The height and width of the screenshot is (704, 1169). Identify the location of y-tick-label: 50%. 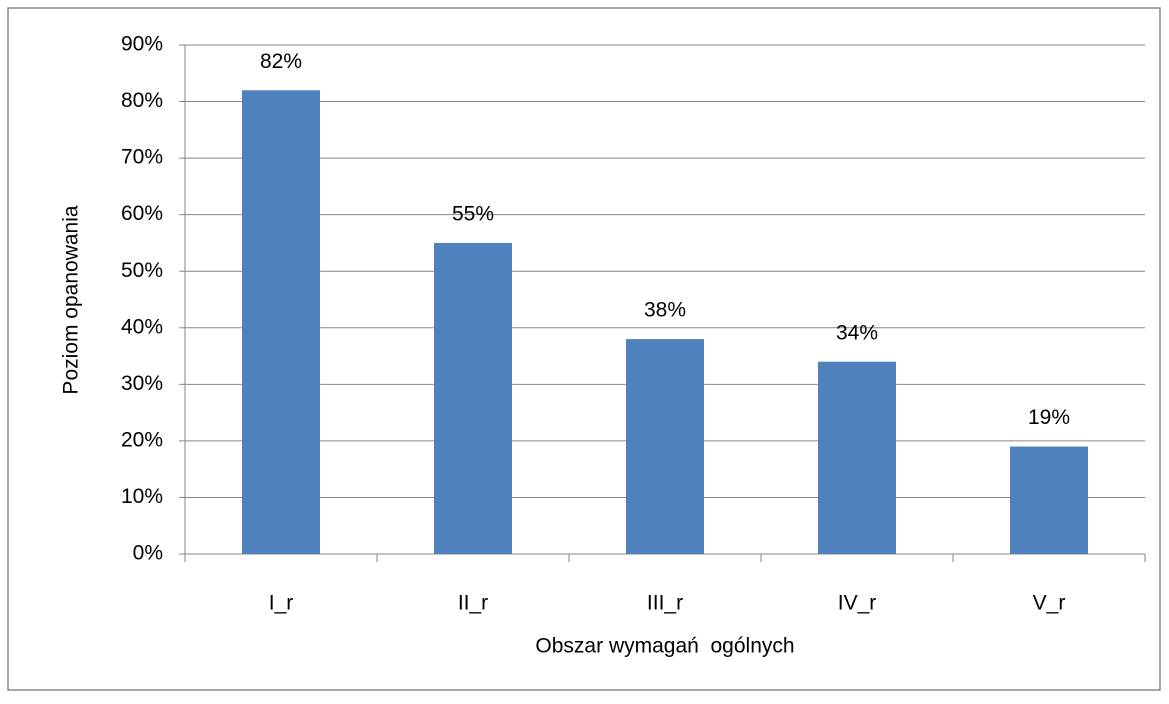
(142, 270).